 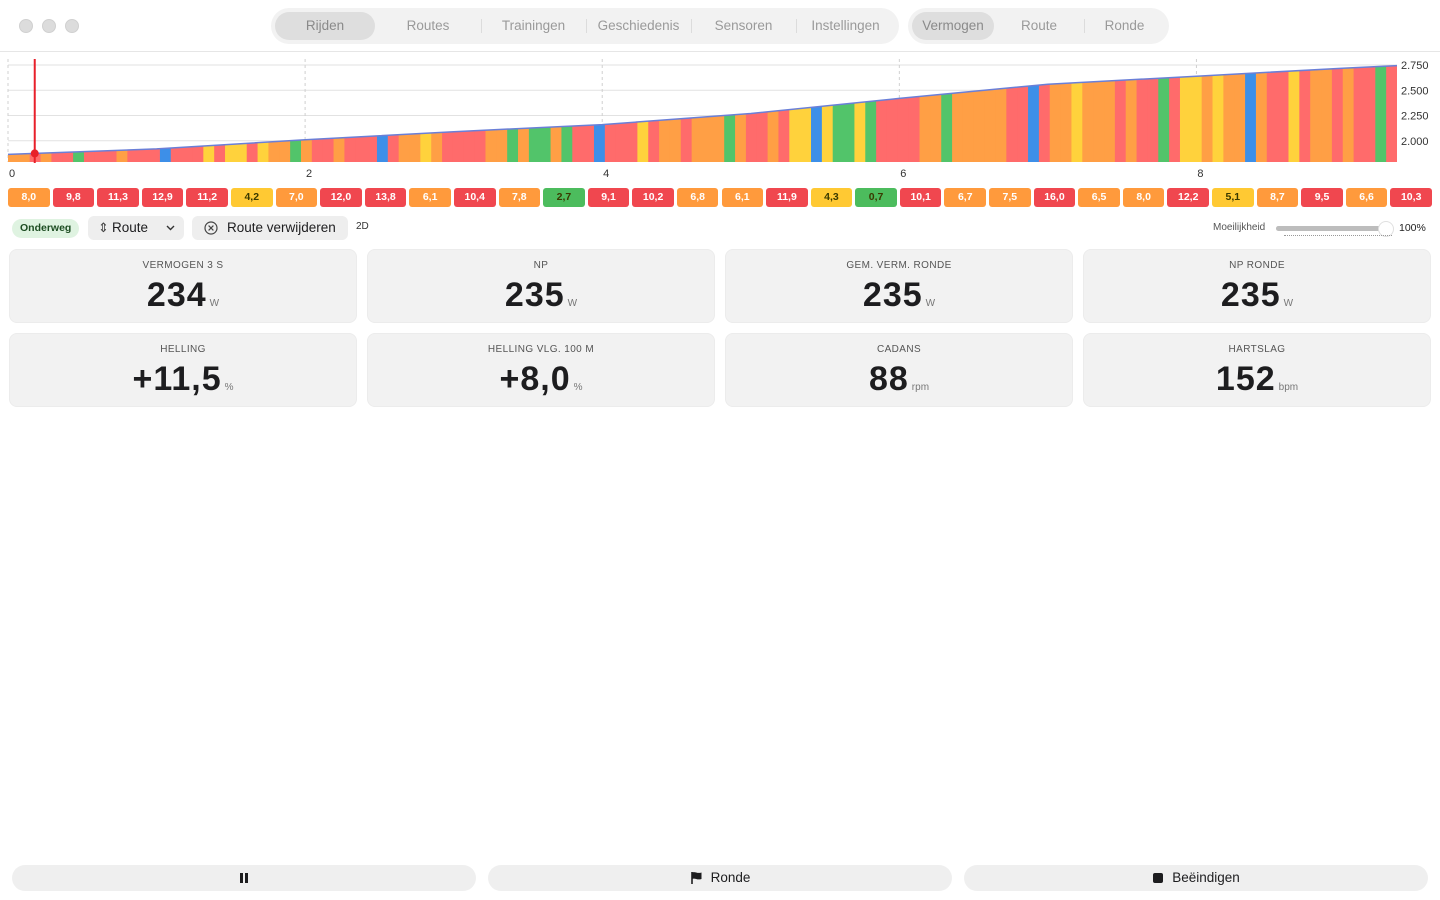 What do you see at coordinates (362, 226) in the screenshot?
I see `view-mode-2d-toggle: 2D` at bounding box center [362, 226].